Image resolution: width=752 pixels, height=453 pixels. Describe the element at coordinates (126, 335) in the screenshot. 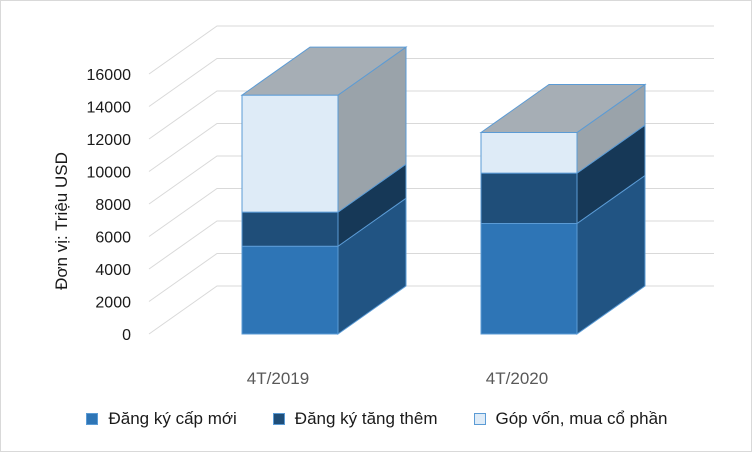

I see `y-tick-label: 0` at that location.